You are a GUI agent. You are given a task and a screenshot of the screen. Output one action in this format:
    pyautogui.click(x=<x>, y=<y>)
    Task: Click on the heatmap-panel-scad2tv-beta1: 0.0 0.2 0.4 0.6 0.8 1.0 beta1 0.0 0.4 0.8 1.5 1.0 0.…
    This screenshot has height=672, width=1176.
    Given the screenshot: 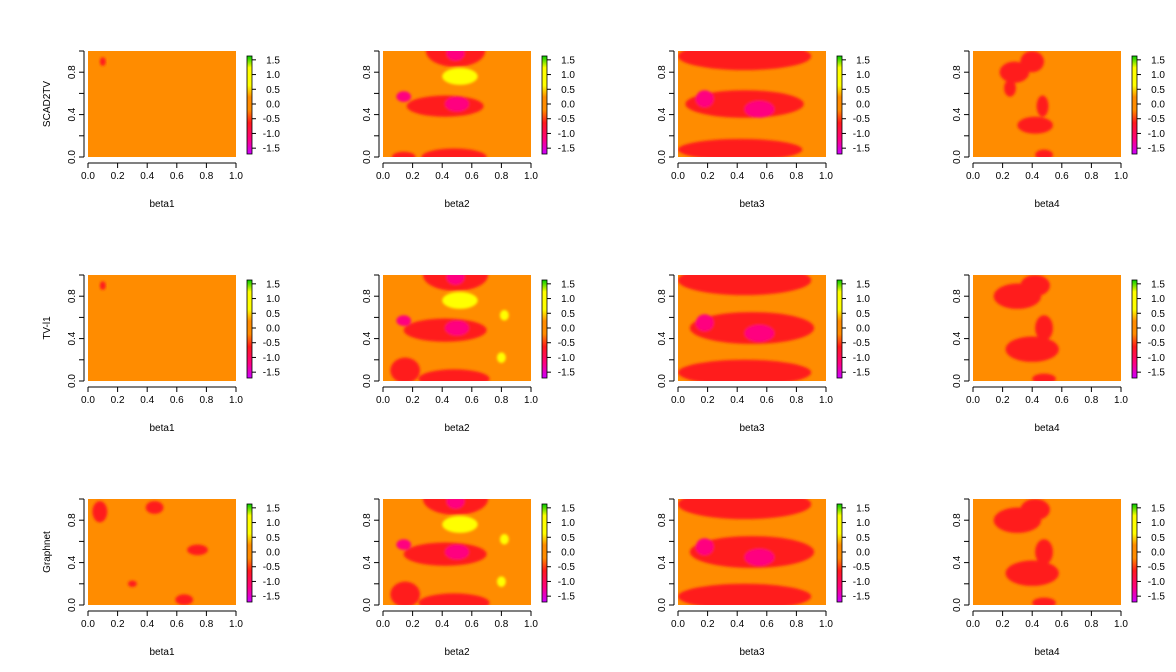 What is the action you would take?
    pyautogui.click(x=174, y=130)
    